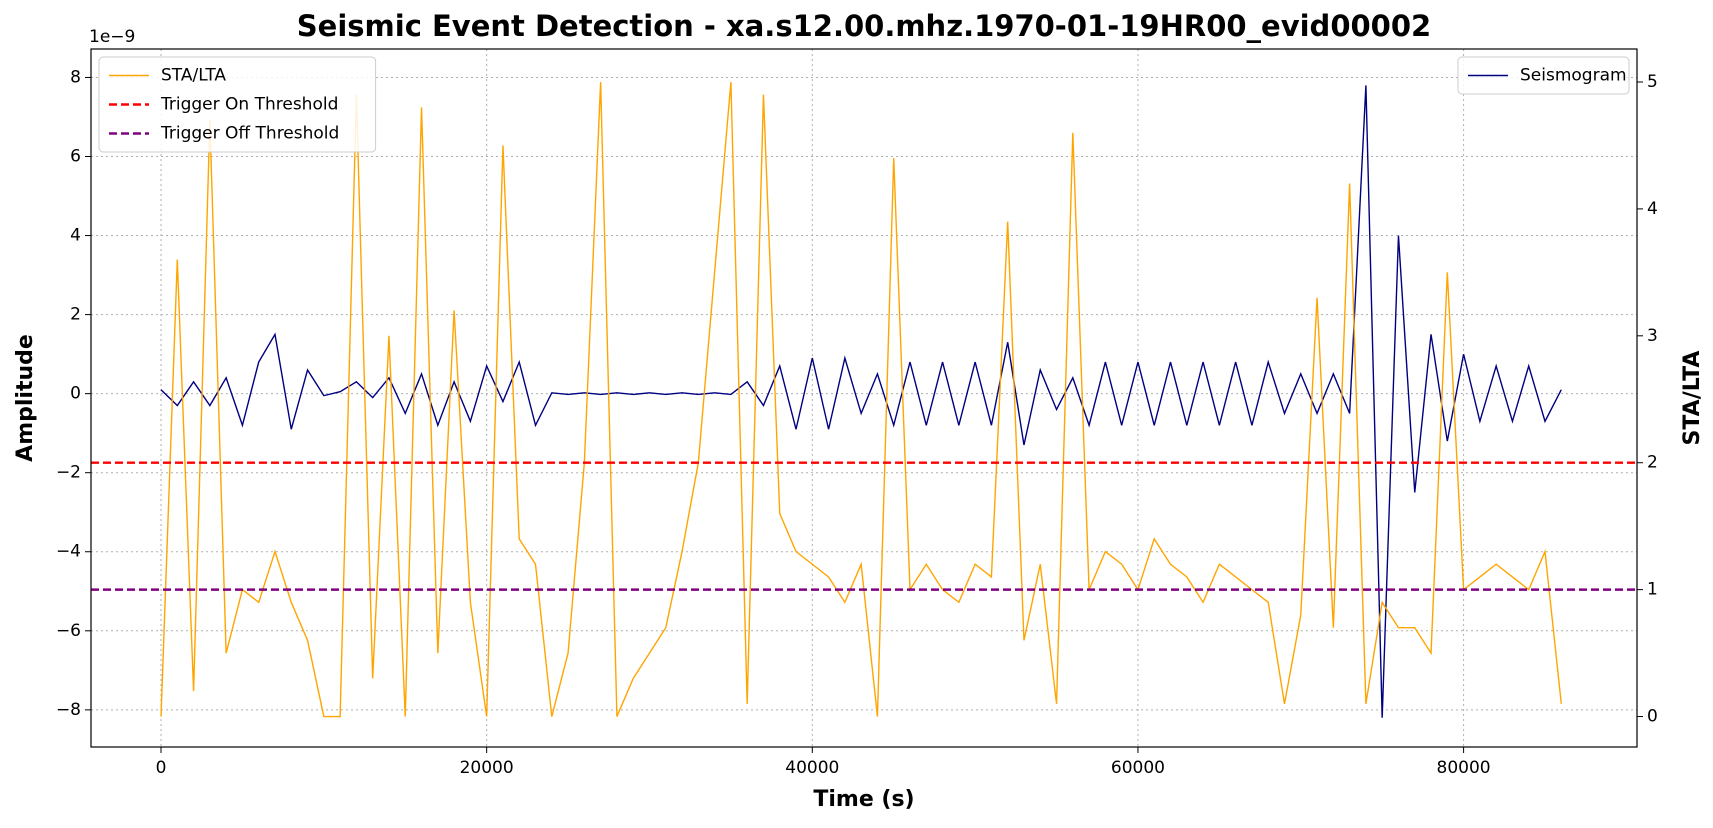 This screenshot has width=1713, height=828. What do you see at coordinates (1652, 82) in the screenshot?
I see `y2-tick-label: 5` at bounding box center [1652, 82].